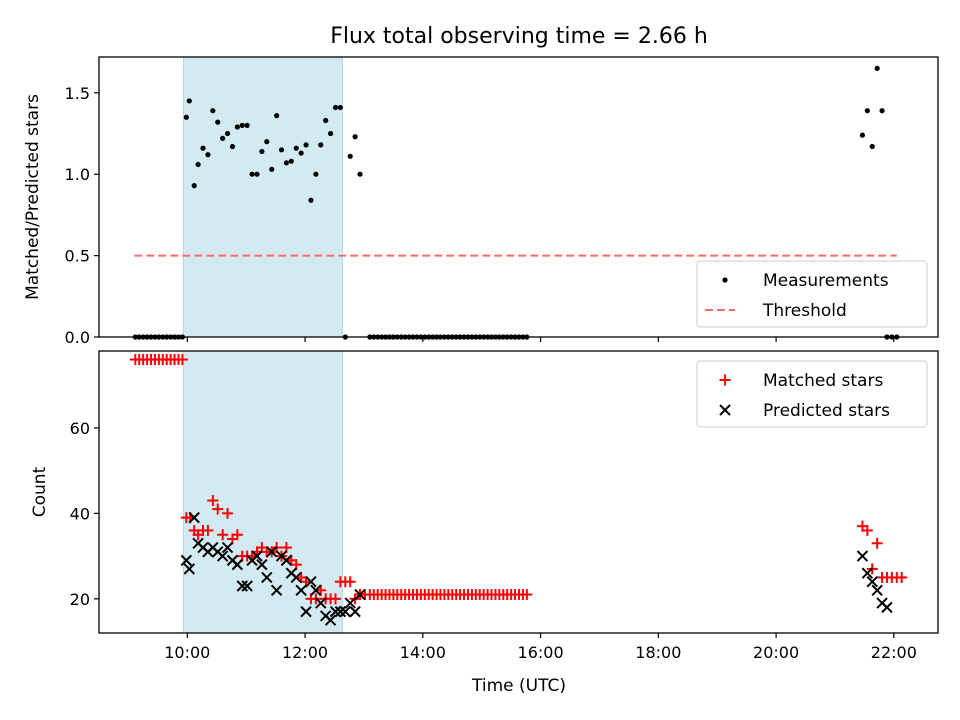 The image size is (960, 720). I want to click on y-tick-label: 20, so click(80, 599).